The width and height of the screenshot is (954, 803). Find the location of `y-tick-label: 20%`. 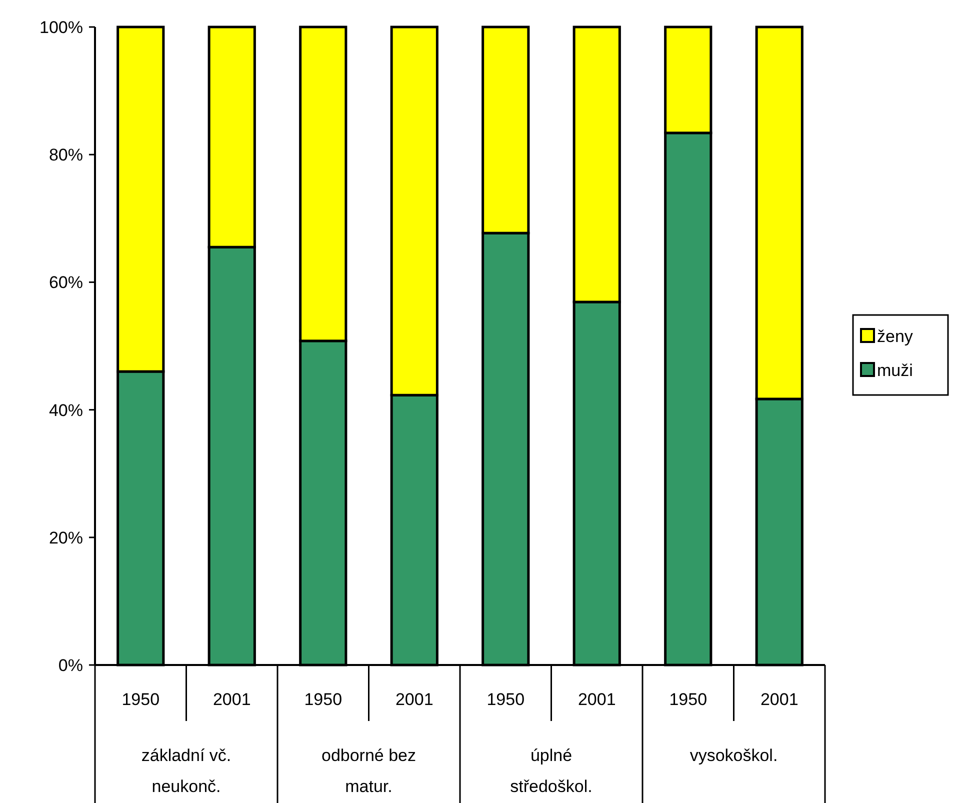

y-tick-label: 20% is located at coordinates (65, 538).